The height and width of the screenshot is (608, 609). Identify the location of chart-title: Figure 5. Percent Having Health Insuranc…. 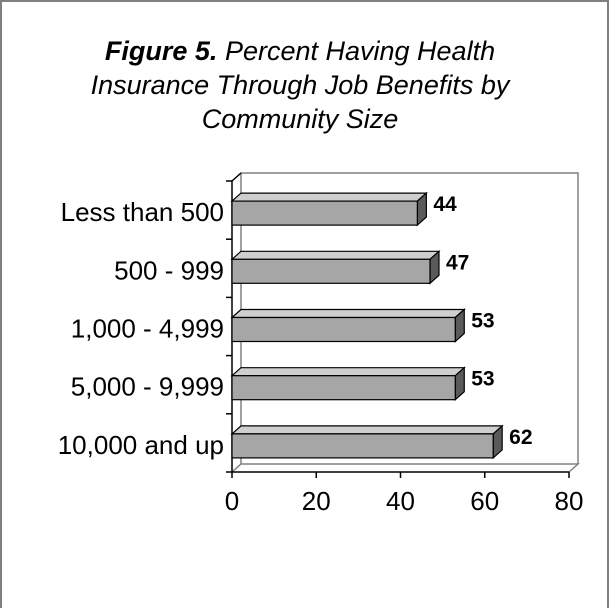
(300, 85).